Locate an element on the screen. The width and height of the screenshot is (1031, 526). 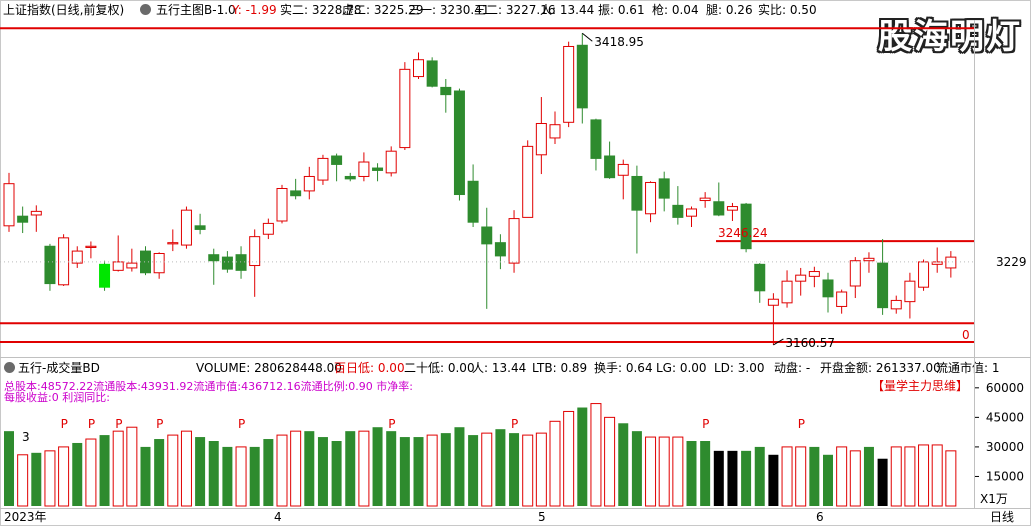
stat-item: 人: 13.44 is located at coordinates (567, 10).